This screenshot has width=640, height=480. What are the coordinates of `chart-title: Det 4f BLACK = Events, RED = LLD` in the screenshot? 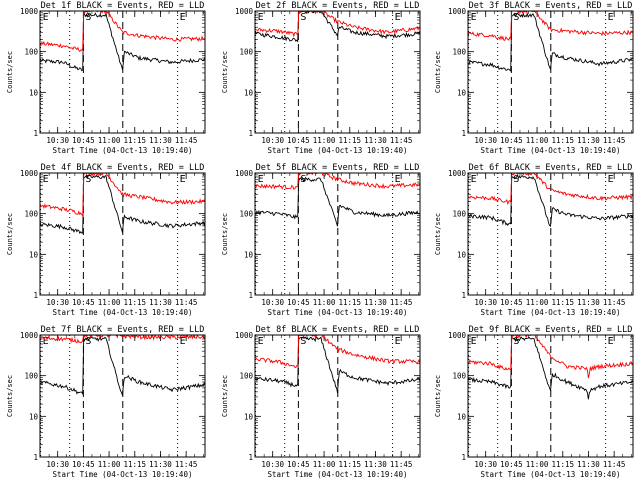 It's located at (123, 168).